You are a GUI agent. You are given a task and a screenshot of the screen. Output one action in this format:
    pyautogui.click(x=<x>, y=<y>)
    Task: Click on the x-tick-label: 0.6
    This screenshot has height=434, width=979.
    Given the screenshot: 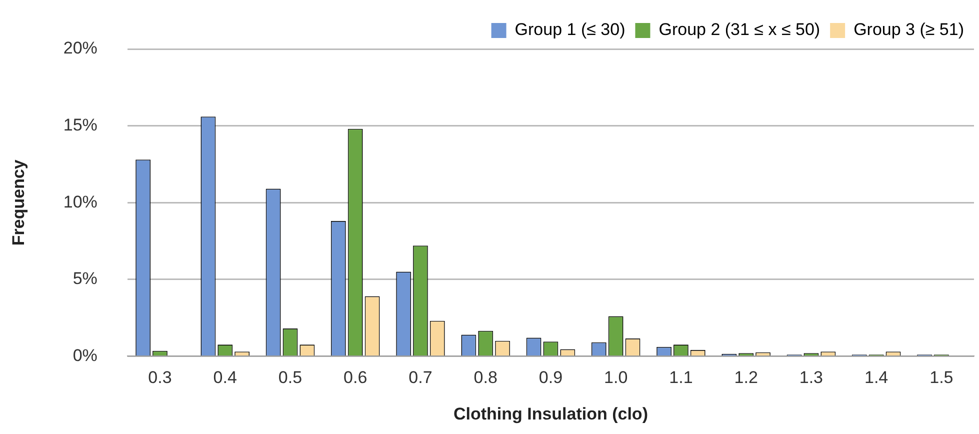 What is the action you would take?
    pyautogui.click(x=356, y=378)
    